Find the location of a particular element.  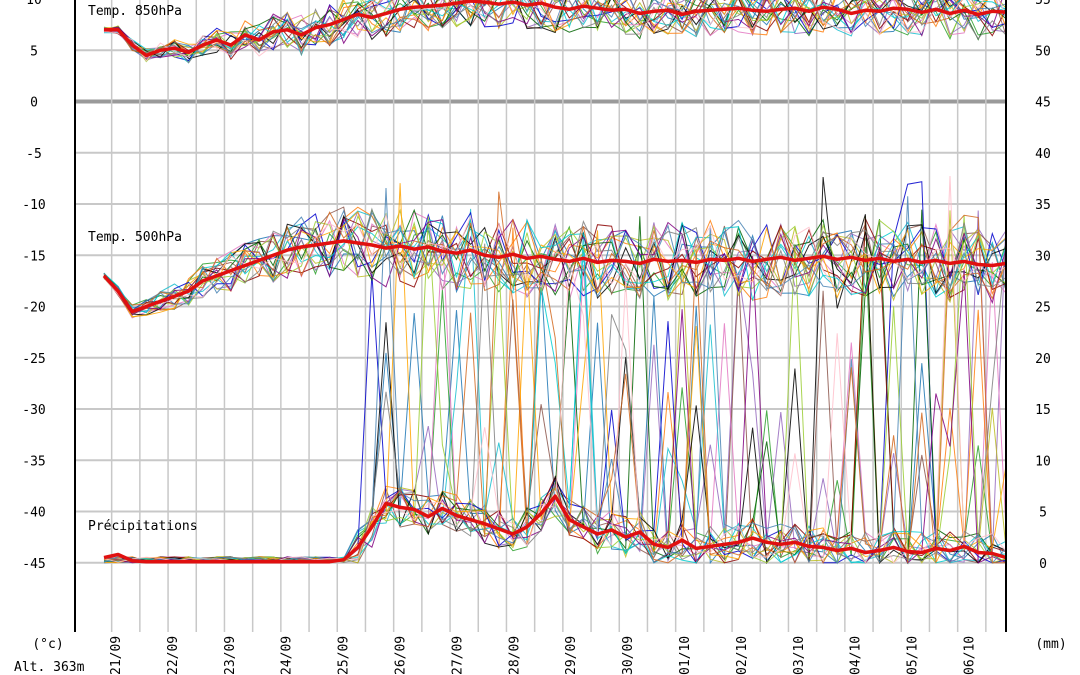

x-tick-label: 05/10 is located at coordinates (913, 655).